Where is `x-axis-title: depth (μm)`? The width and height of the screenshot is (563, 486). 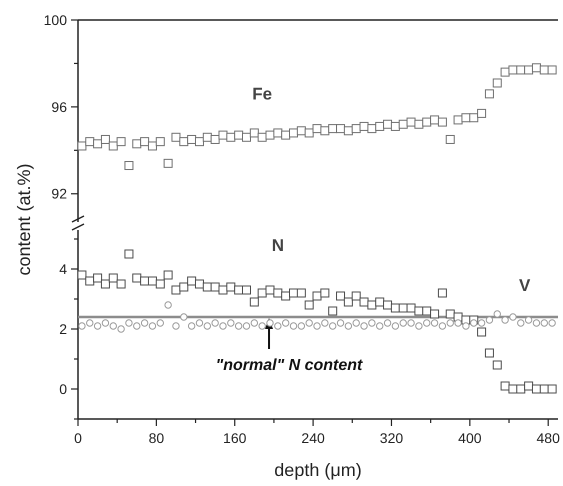 x-axis-title: depth (μm) is located at coordinates (318, 470).